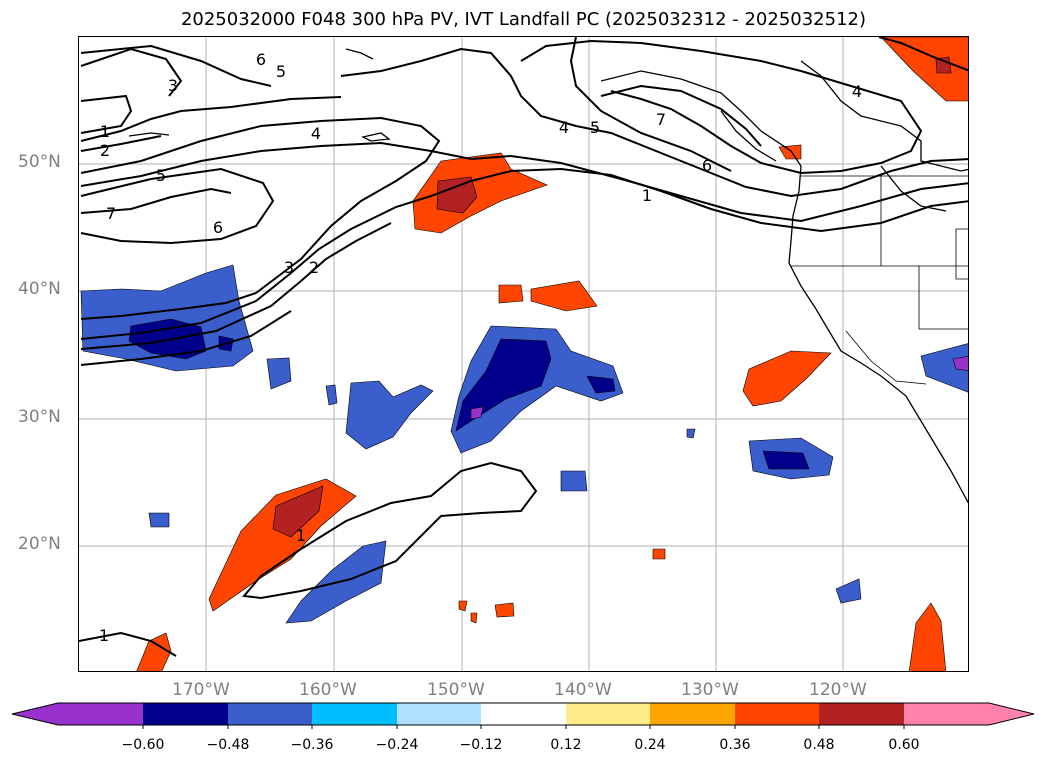  Describe the element at coordinates (201, 690) in the screenshot. I see `lon-label: 170°W` at that location.